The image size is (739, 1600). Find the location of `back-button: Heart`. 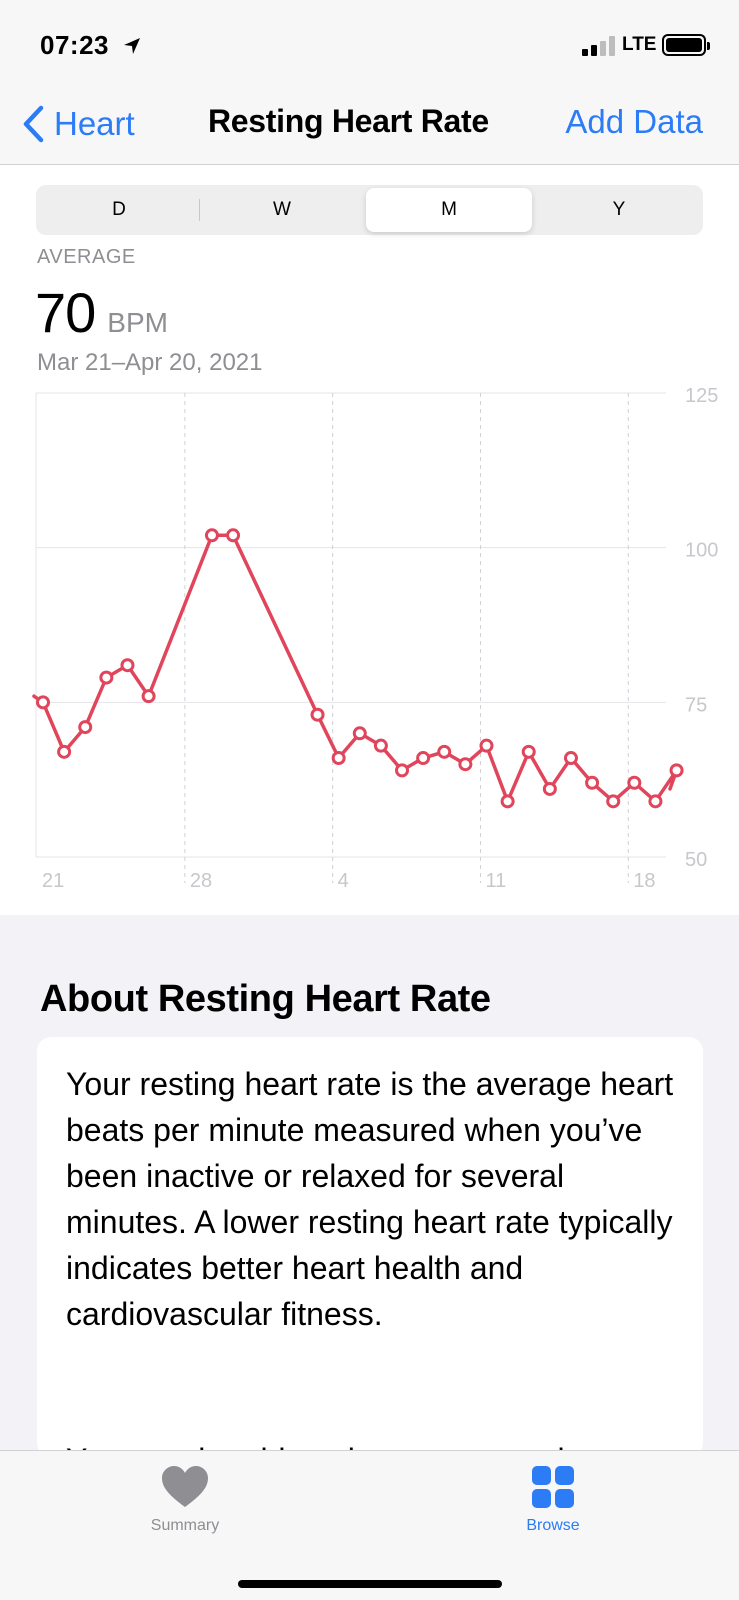

back-button: Heart is located at coordinates (78, 124).